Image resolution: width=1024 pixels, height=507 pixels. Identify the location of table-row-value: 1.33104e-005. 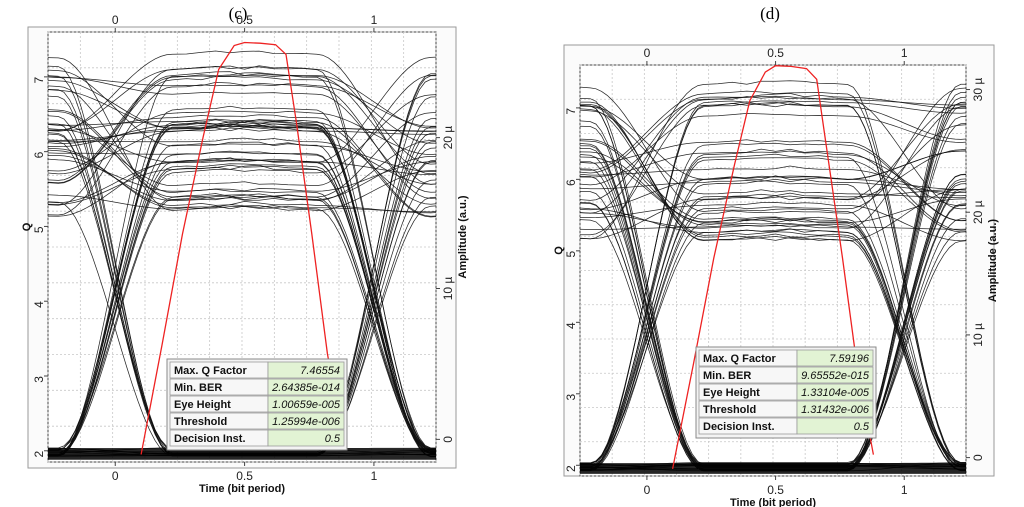
(835, 393).